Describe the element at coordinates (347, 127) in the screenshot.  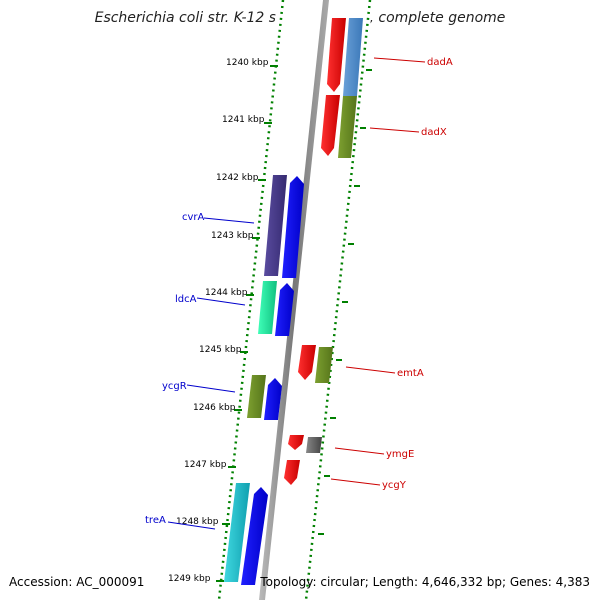
I see `gene-dadX-cog-block` at that location.